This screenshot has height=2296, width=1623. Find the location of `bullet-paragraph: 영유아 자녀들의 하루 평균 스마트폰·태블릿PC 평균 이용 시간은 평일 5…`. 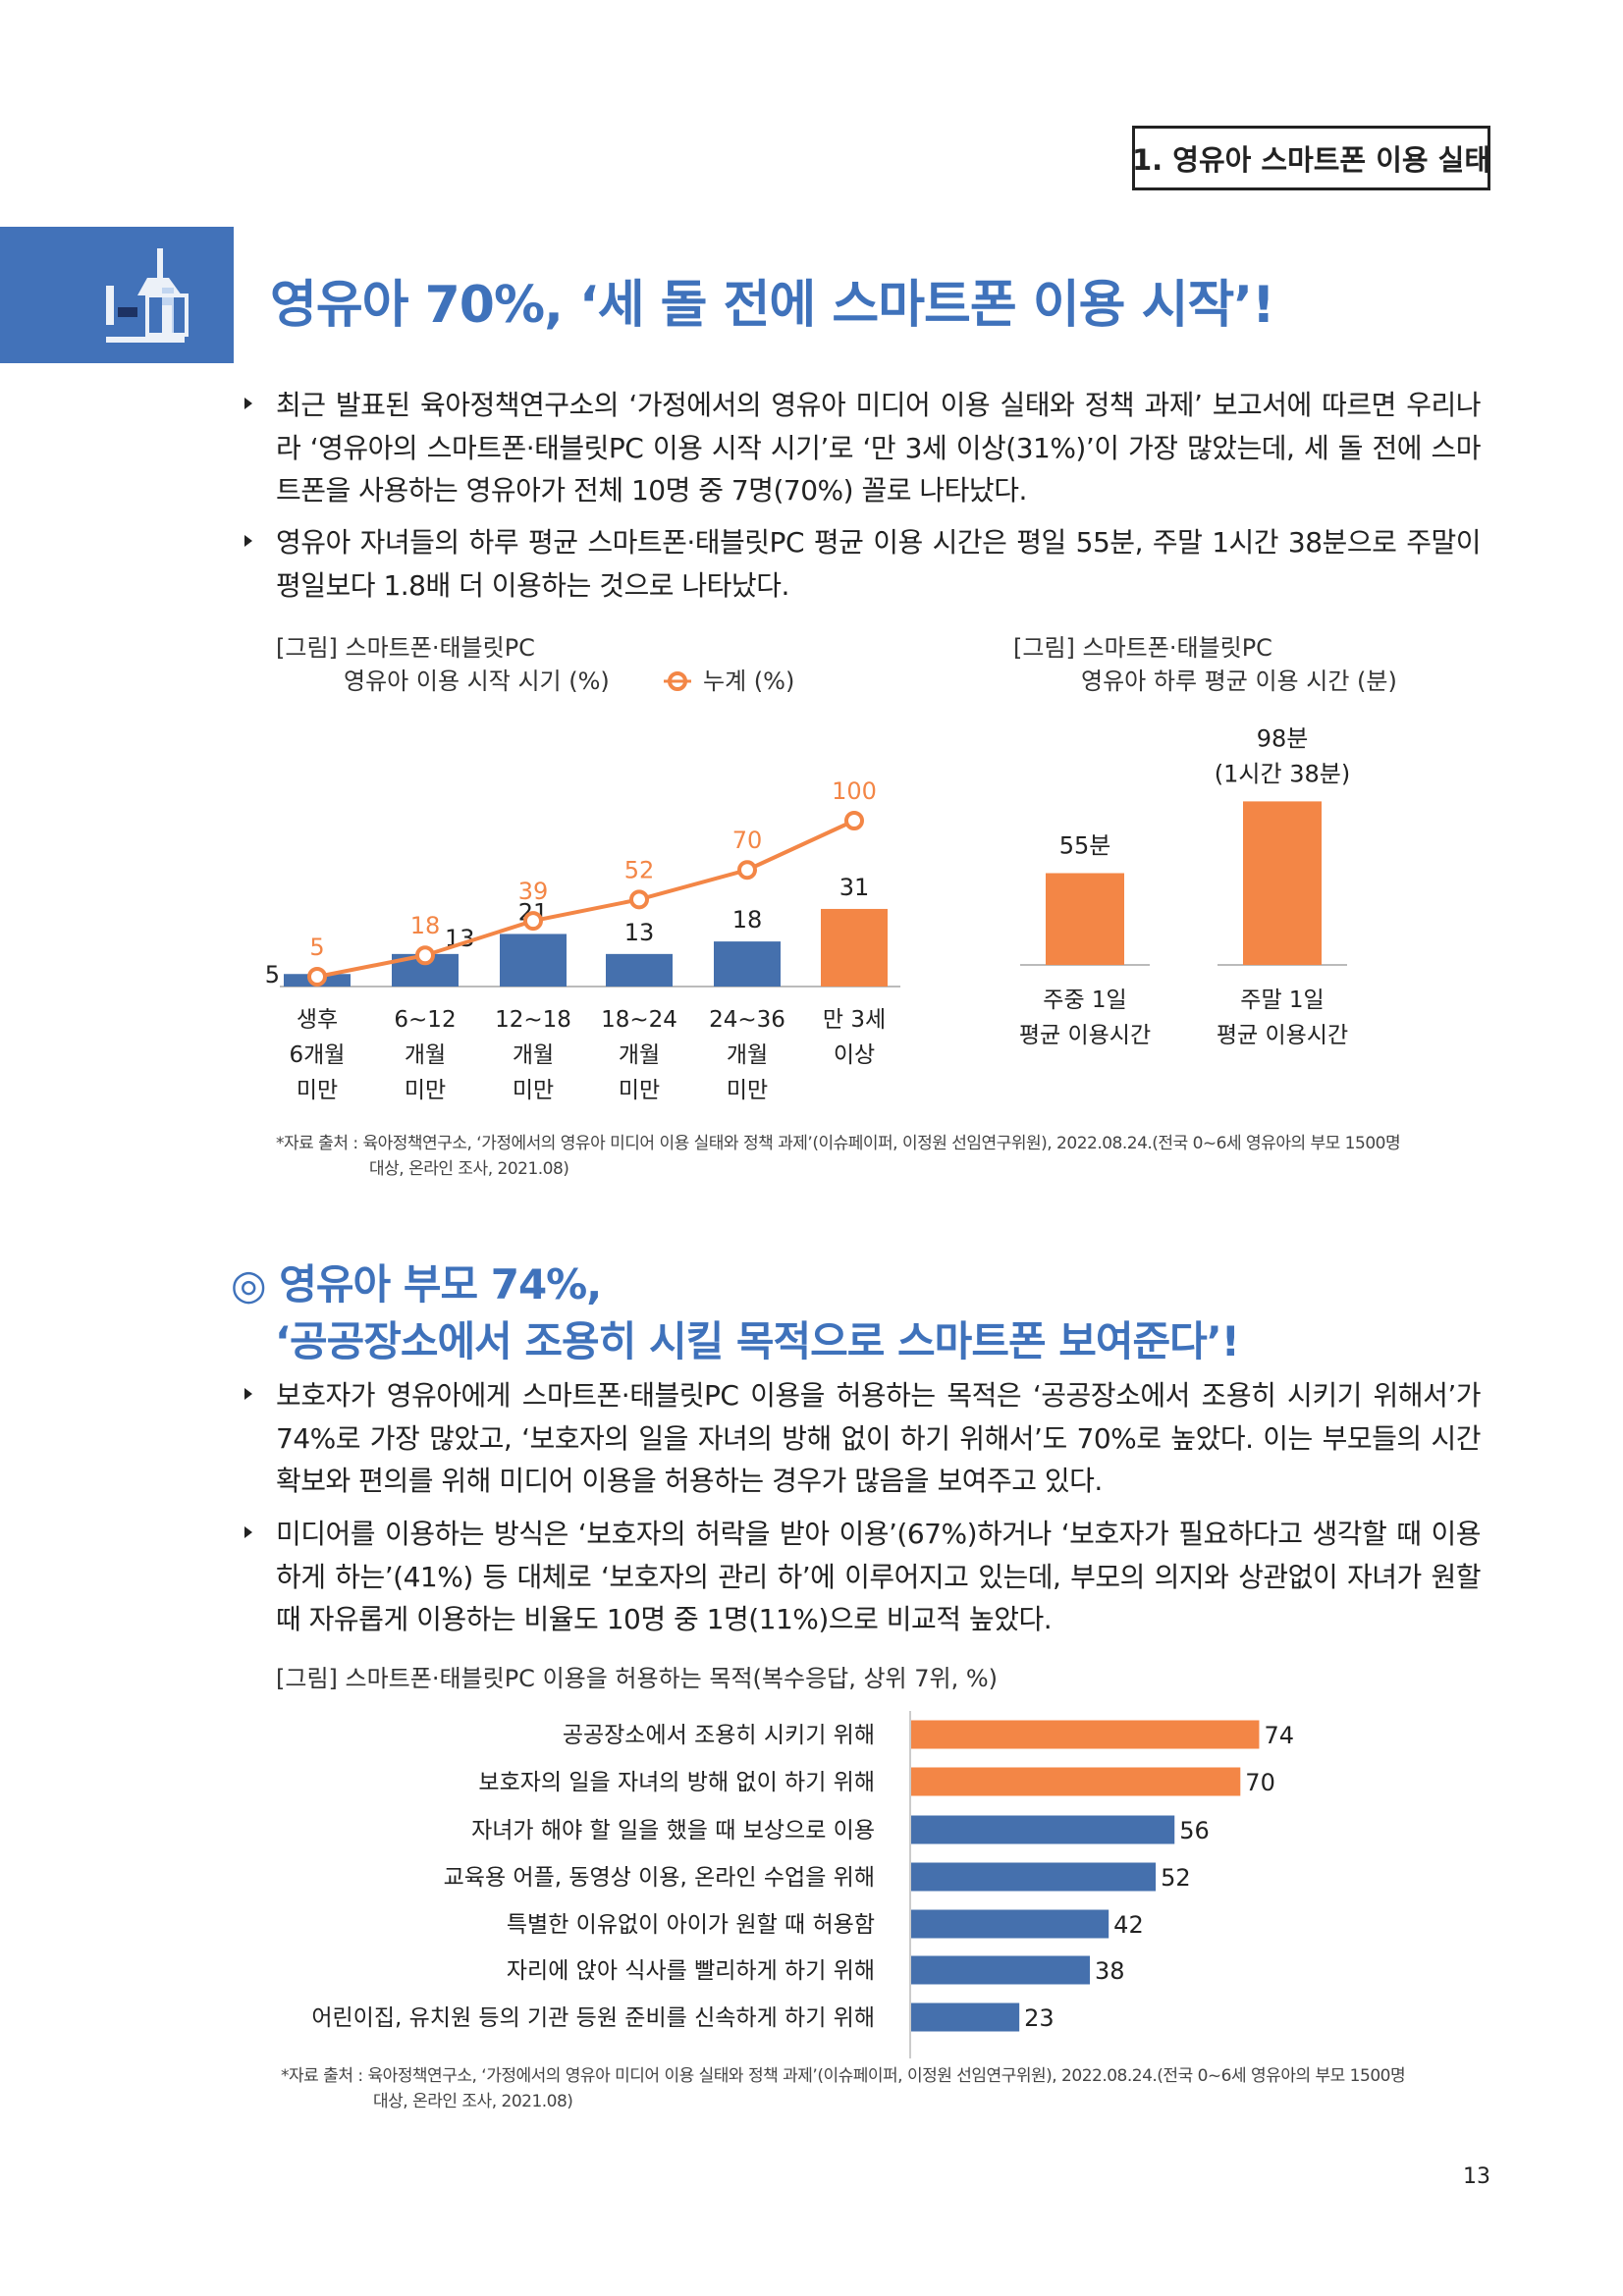

bullet-paragraph: 영유아 자녀들의 하루 평균 스마트폰·태블릿PC 평균 이용 시간은 평일 5… is located at coordinates (863, 564).